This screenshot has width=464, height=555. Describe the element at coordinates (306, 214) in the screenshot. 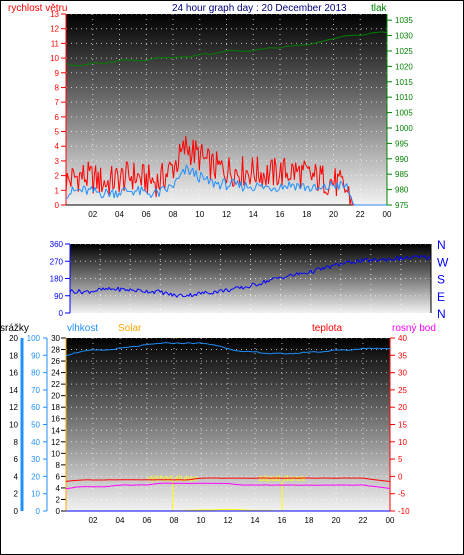

I see `panel1-x-tick-label: 18` at that location.